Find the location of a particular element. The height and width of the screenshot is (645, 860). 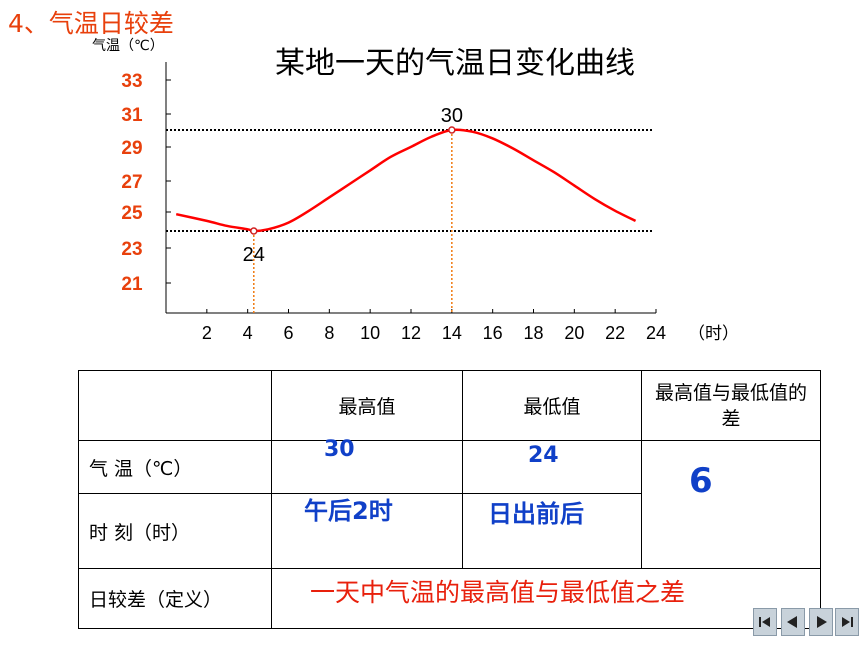

y-tick-label: 31 is located at coordinates (132, 115).